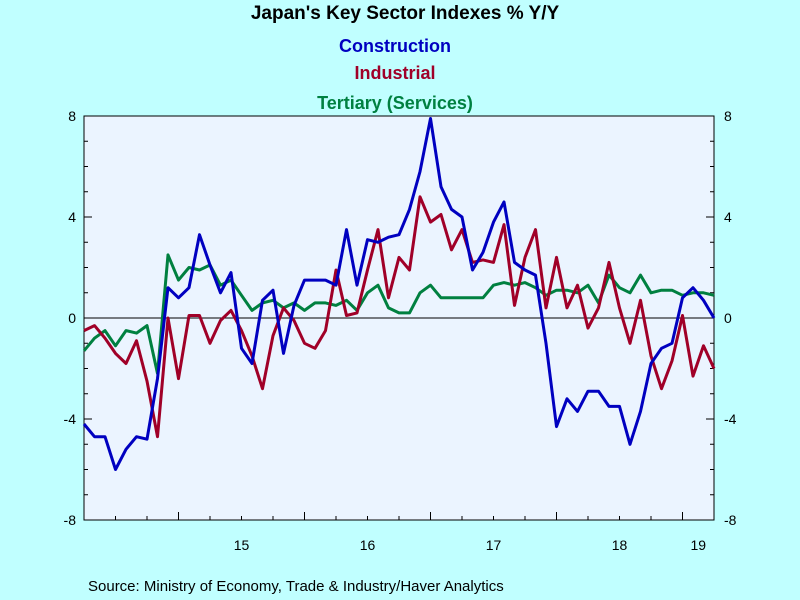 The height and width of the screenshot is (600, 800). Describe the element at coordinates (721, 318) in the screenshot. I see `y-axis-right: 8 4 0 -4 -8` at that location.